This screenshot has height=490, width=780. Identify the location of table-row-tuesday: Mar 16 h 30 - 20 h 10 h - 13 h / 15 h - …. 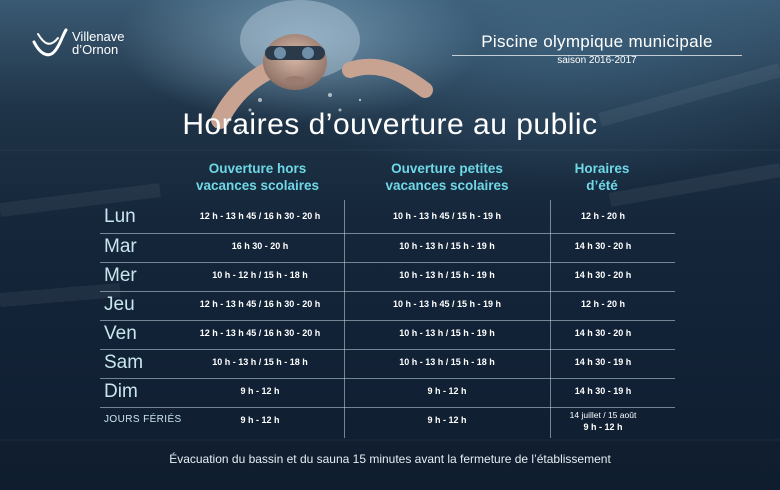
(387, 247).